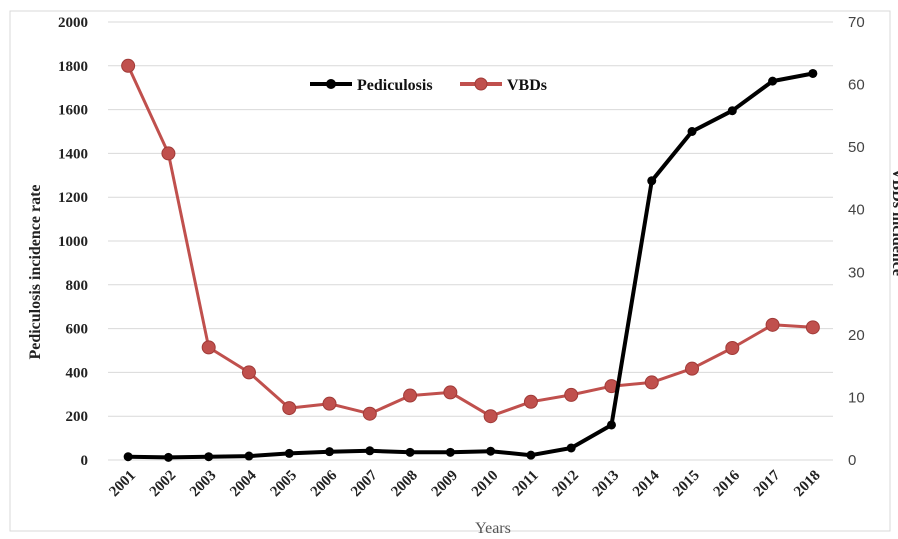 Image resolution: width=898 pixels, height=539 pixels. I want to click on right-y-tick-label: 70, so click(856, 22).